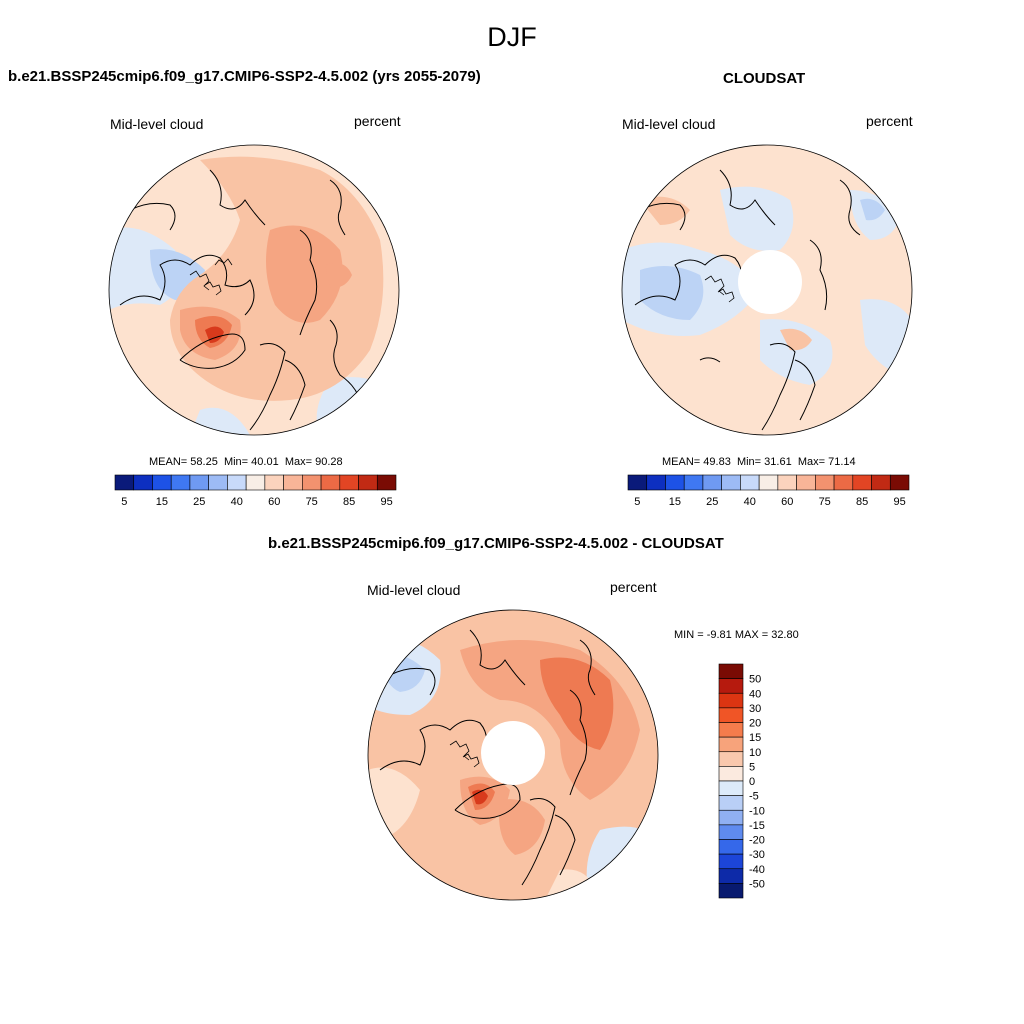 The image size is (1024, 1024). What do you see at coordinates (274, 502) in the screenshot?
I see `panel1-colorbar-tick-label: 60` at bounding box center [274, 502].